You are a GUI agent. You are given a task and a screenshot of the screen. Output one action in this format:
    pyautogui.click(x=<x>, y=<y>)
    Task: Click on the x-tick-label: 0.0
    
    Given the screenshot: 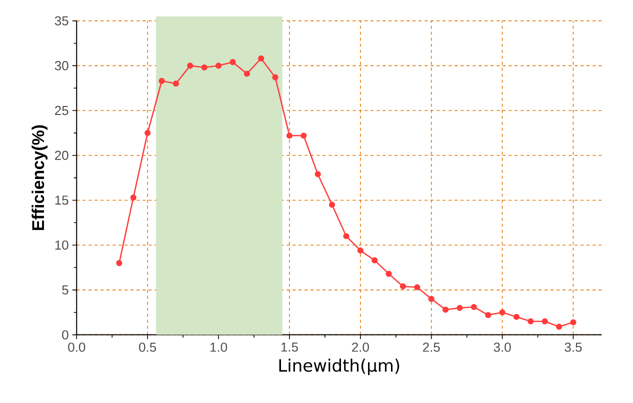 What is the action you would take?
    pyautogui.click(x=77, y=347)
    